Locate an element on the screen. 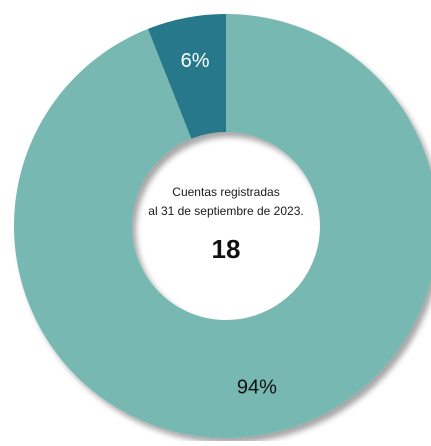 The width and height of the screenshot is (431, 446). center-value: 18 is located at coordinates (226, 249).